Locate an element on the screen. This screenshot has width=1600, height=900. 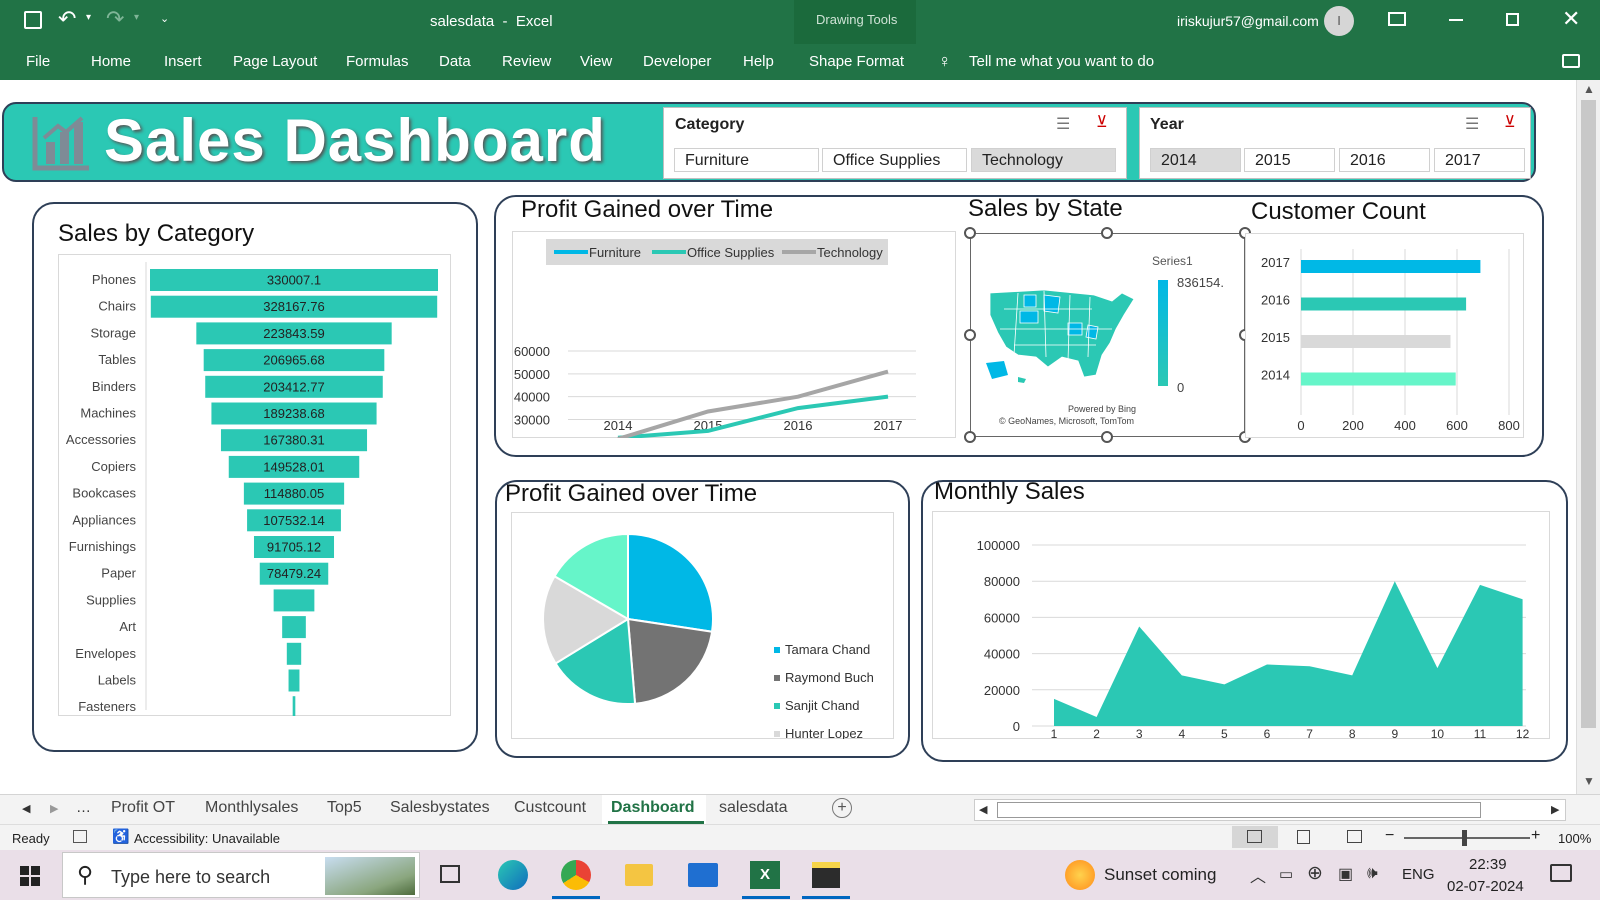
menu-help: Help is located at coordinates (758, 61).